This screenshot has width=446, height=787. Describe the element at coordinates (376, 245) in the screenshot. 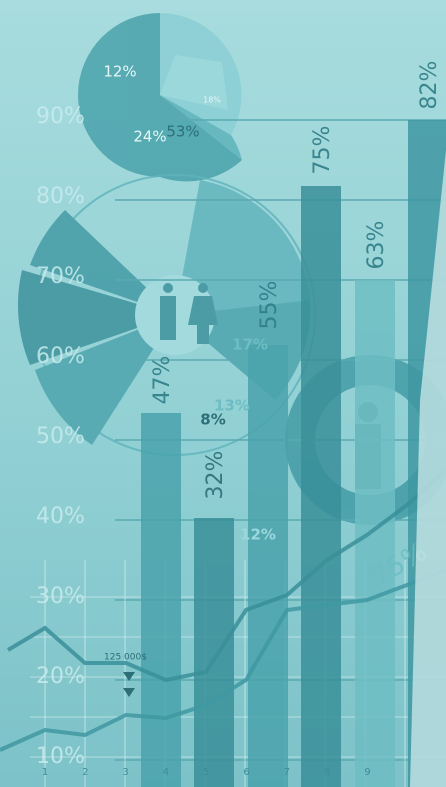

I see `bar-label: 63%` at that location.